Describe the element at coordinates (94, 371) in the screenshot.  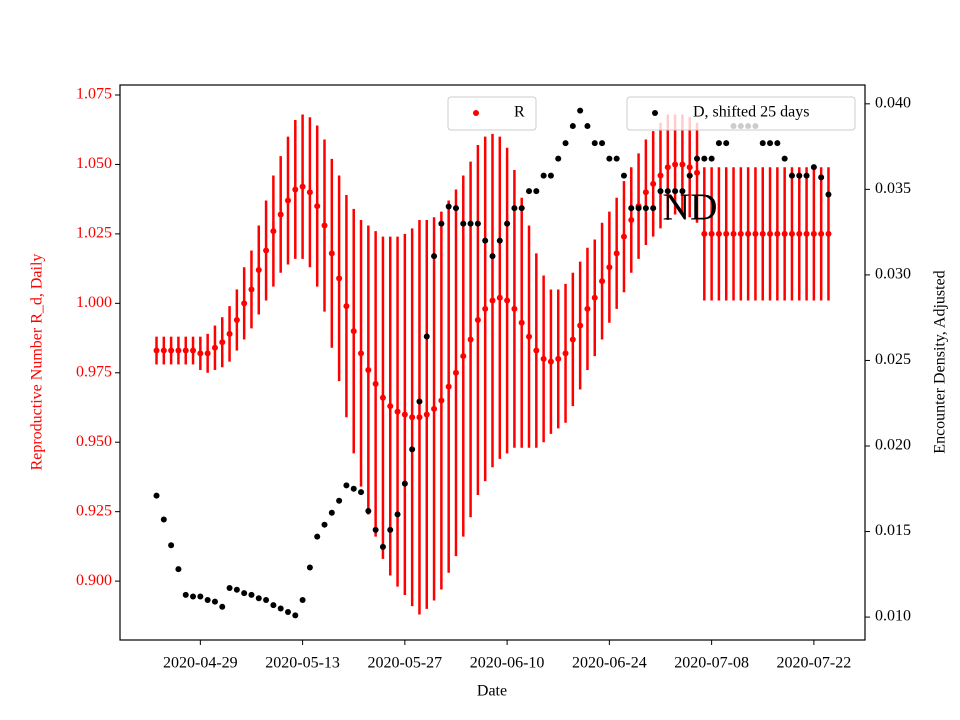
I see `y-tick-label: 0.975` at that location.